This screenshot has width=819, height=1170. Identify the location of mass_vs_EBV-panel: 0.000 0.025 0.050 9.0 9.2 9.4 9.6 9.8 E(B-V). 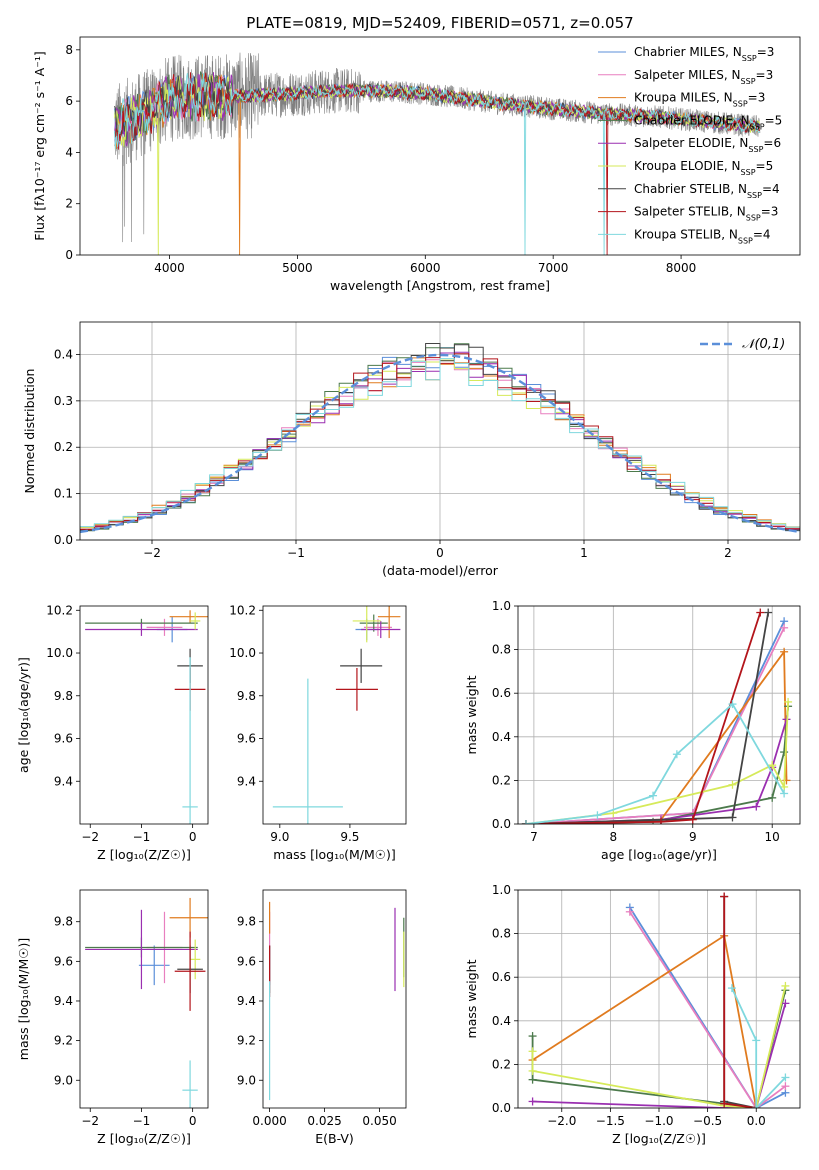
(322, 1017).